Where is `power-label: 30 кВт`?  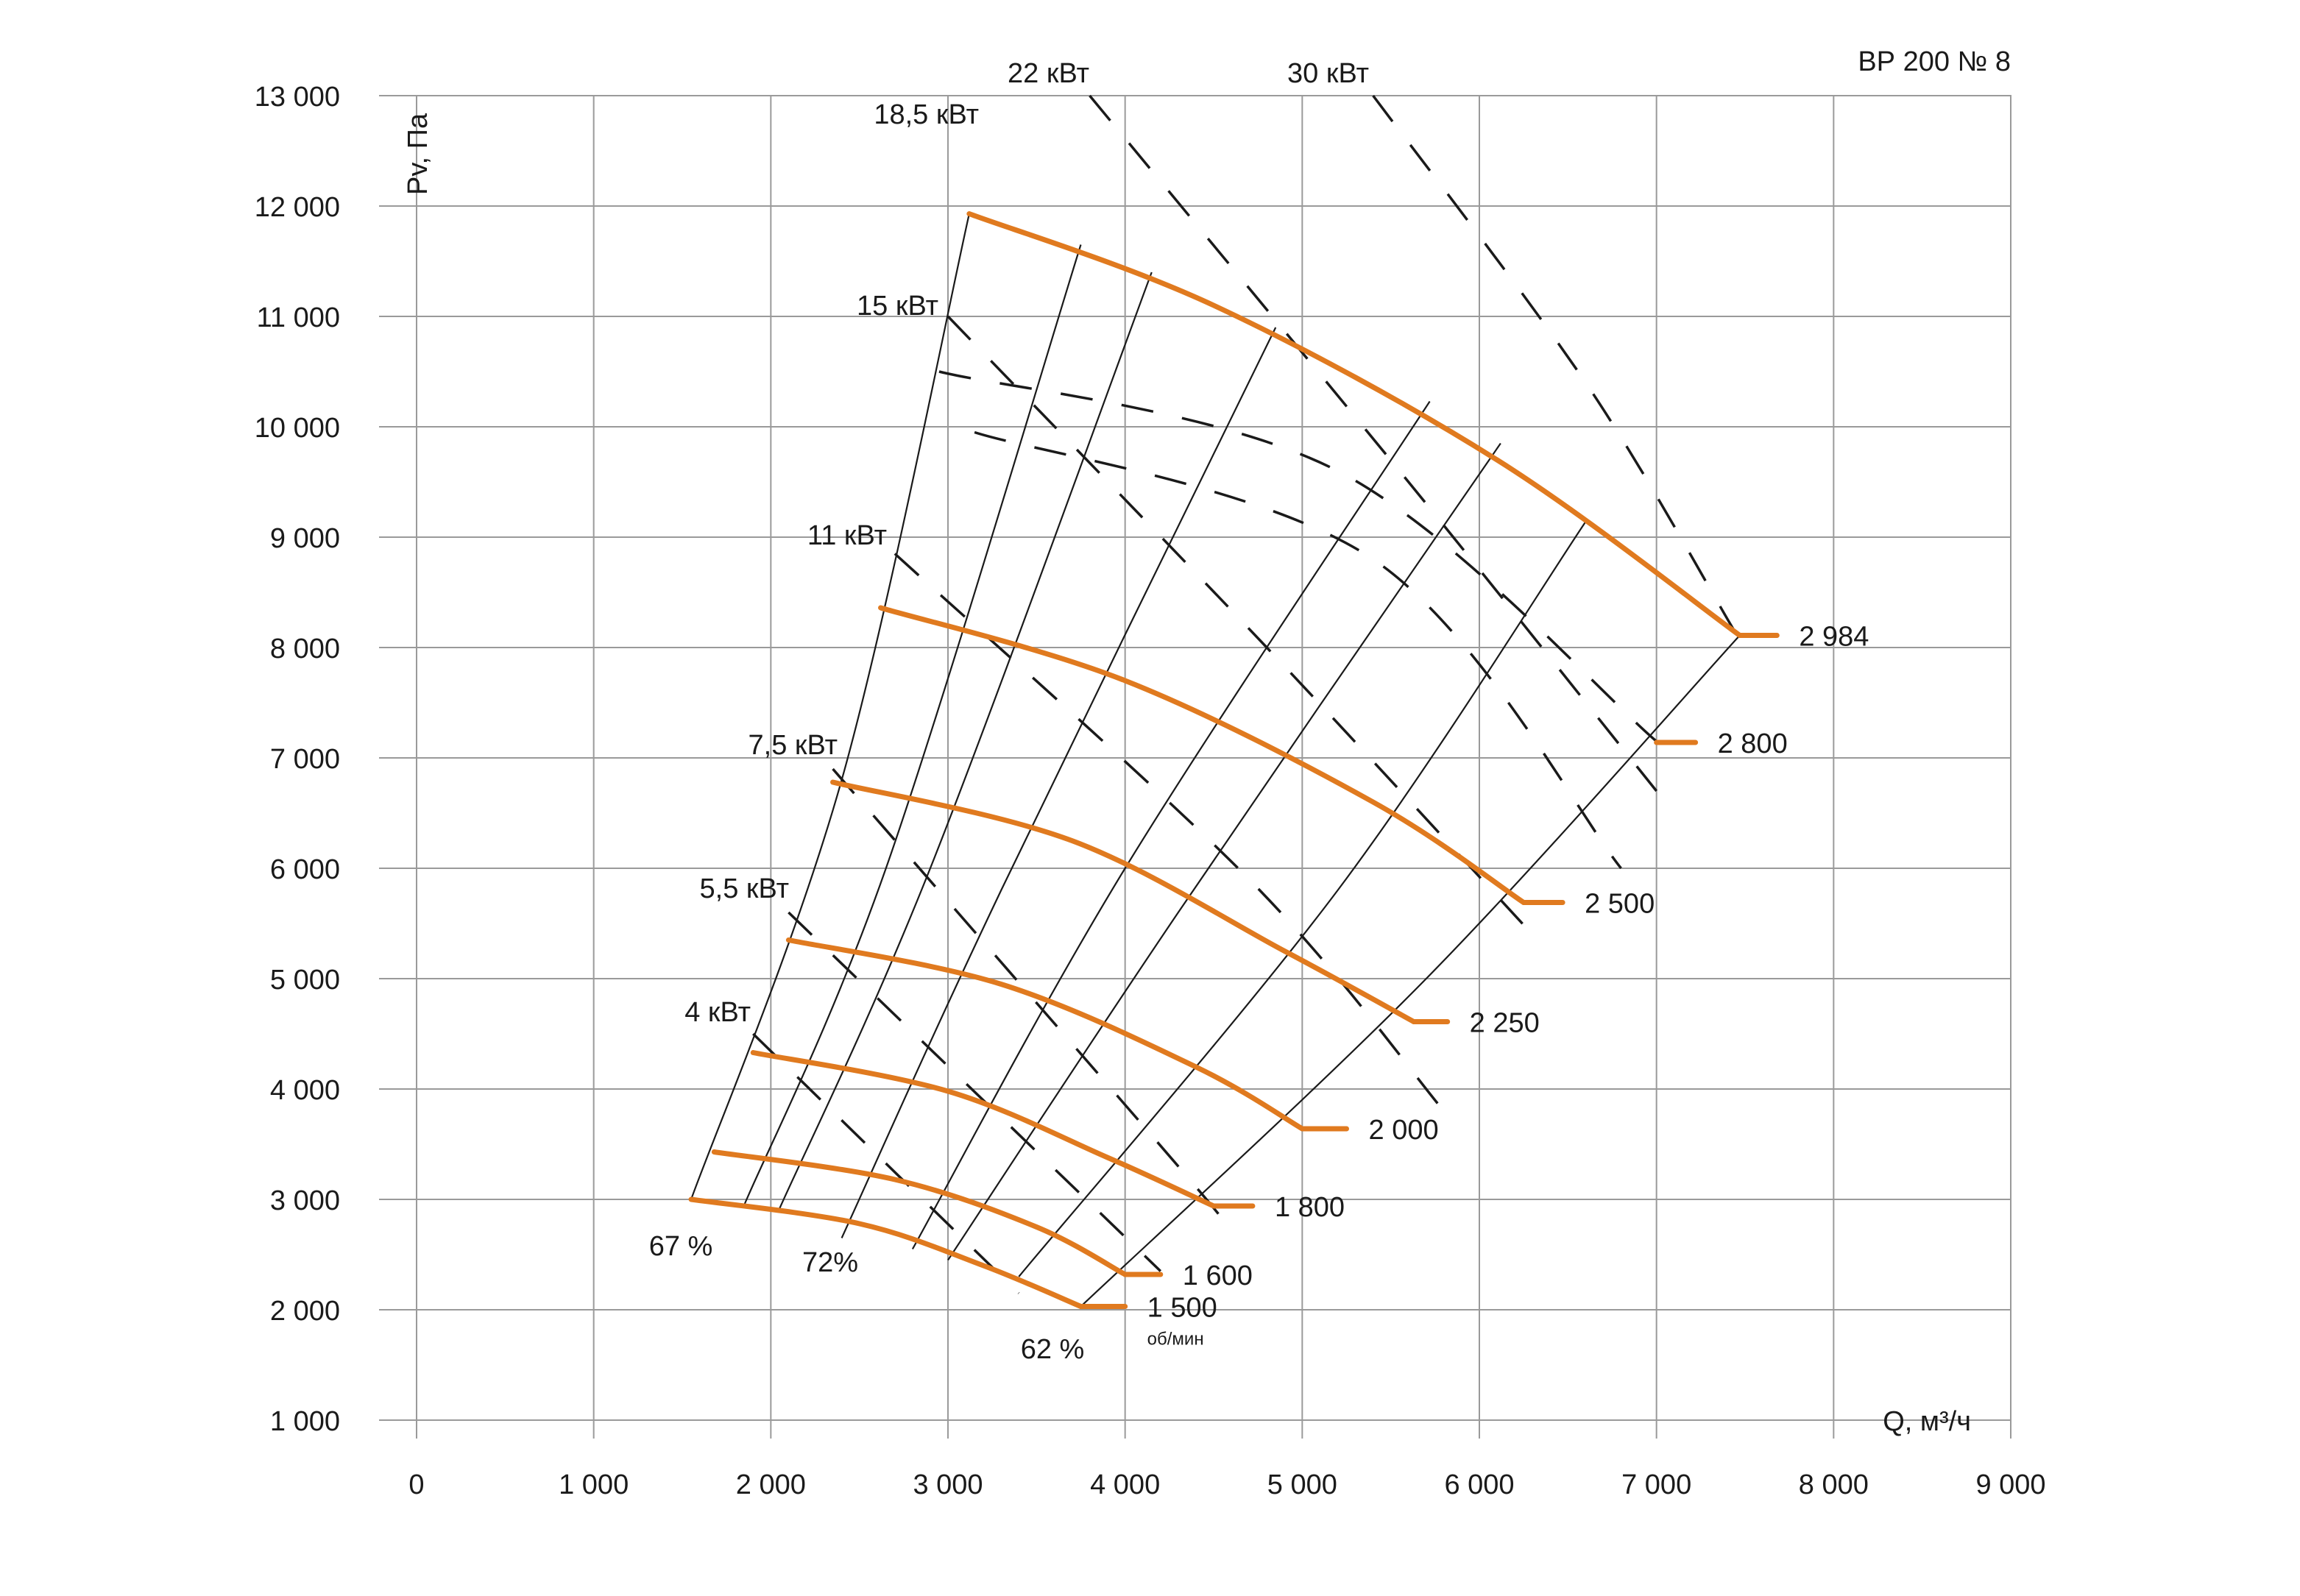 power-label: 30 кВт is located at coordinates (1328, 74).